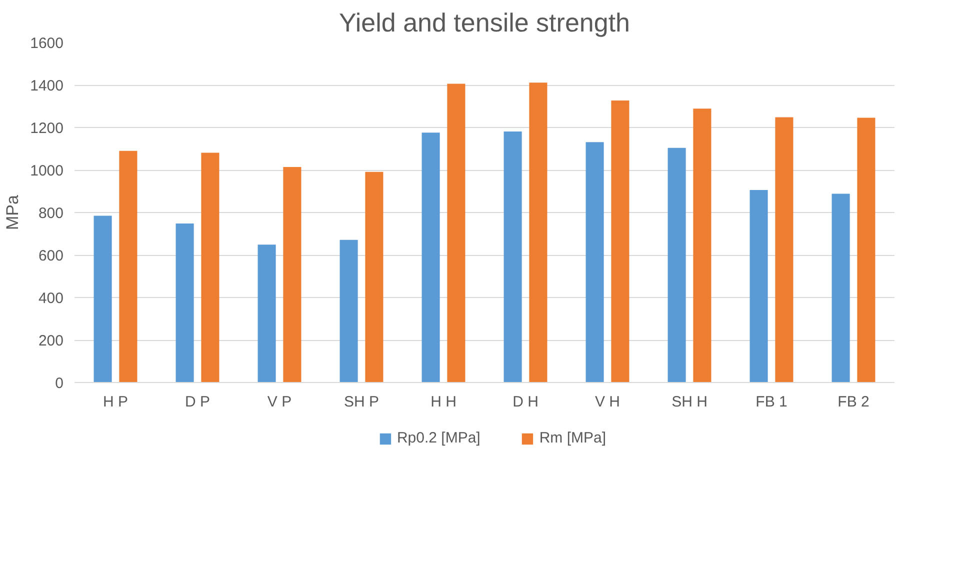 The image size is (963, 577). Describe the element at coordinates (47, 43) in the screenshot. I see `y-tick-label: 1600` at that location.